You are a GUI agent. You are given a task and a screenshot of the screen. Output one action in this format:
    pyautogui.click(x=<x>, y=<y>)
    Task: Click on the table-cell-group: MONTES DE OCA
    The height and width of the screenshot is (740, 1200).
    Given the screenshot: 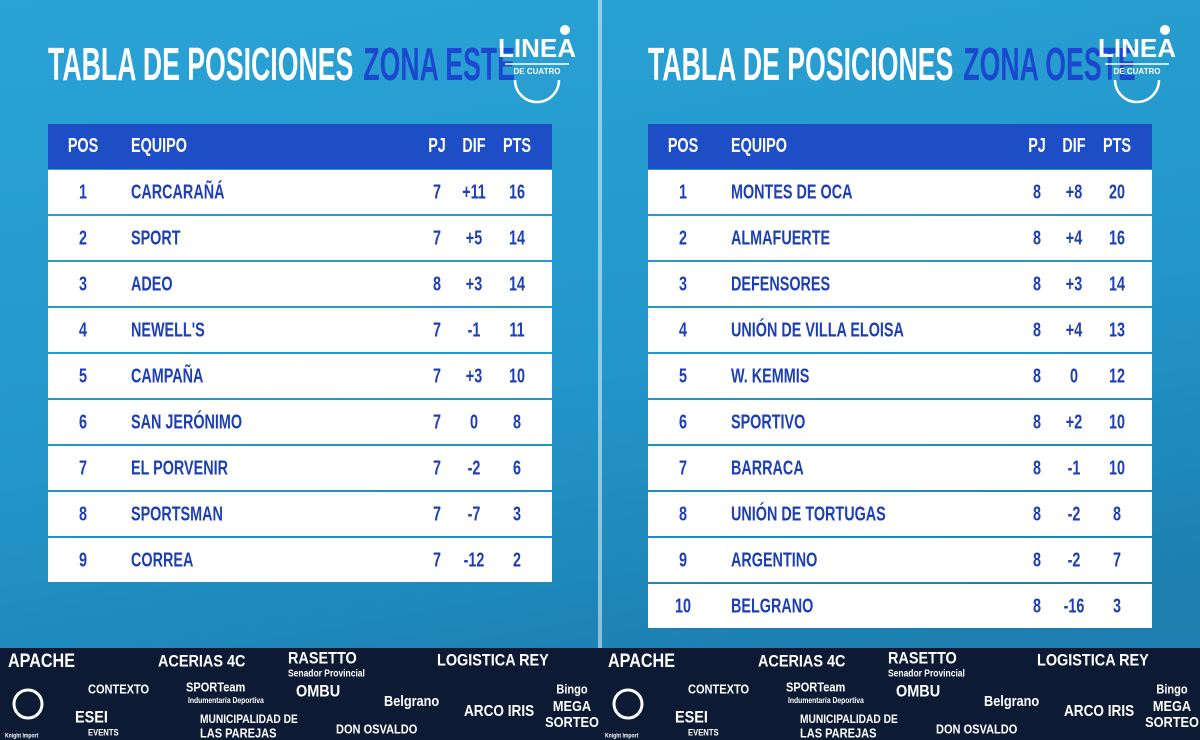 What is the action you would take?
    pyautogui.click(x=792, y=191)
    